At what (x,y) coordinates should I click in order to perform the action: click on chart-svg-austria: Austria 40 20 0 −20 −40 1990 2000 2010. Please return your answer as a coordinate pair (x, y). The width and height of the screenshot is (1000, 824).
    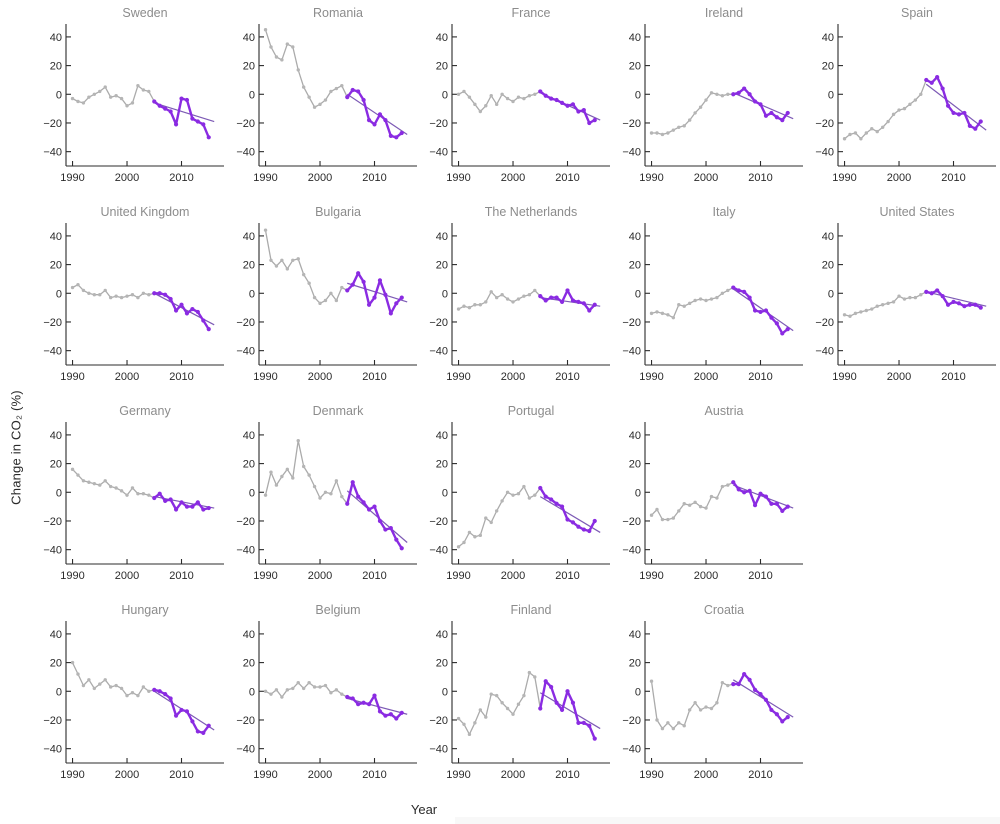
    Looking at the image, I should click on (712, 493).